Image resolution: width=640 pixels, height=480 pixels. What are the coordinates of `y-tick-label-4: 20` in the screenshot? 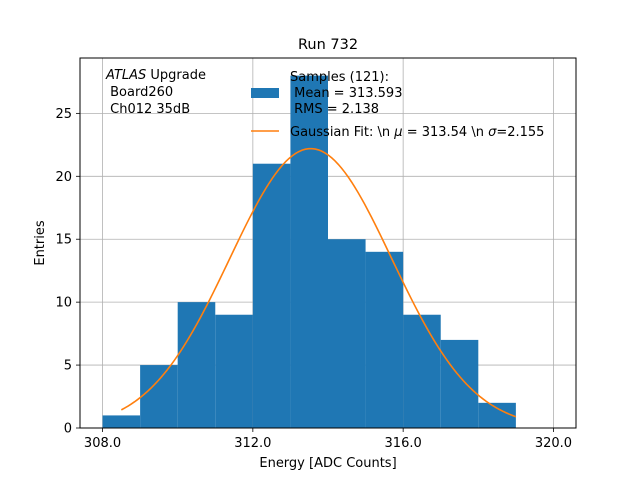 It's located at (63, 177).